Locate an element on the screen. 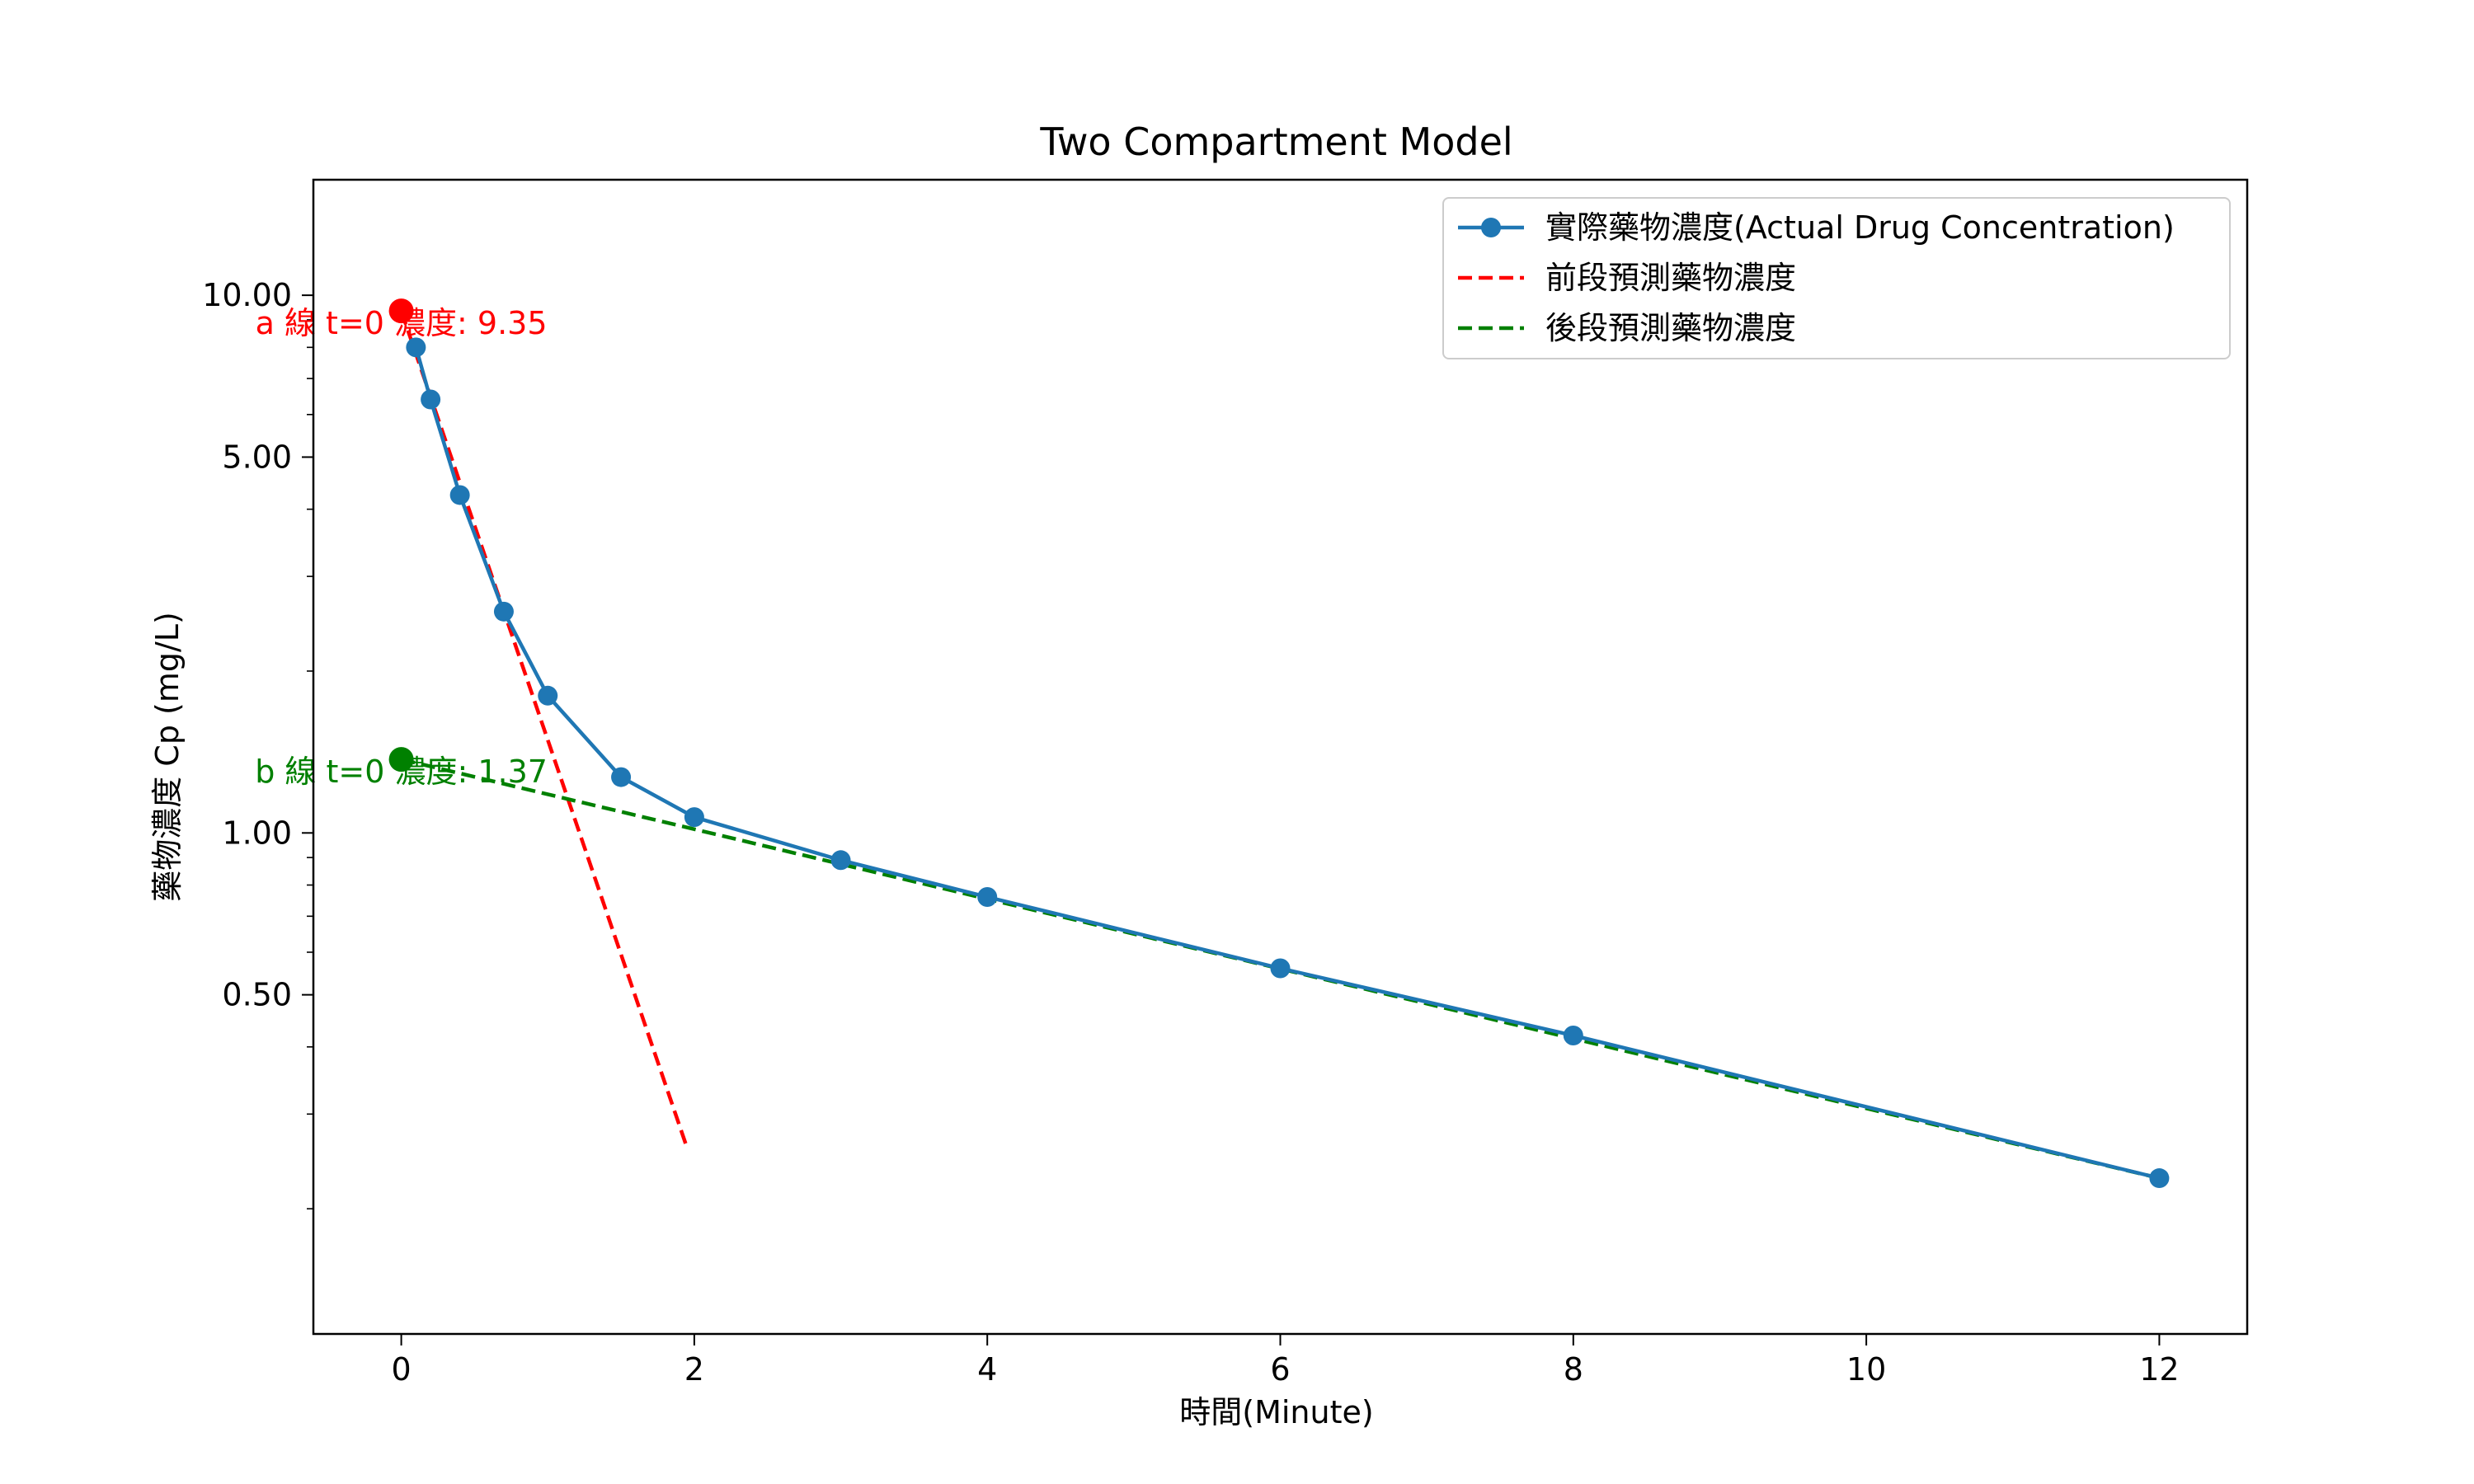  x-tick-label: 4 is located at coordinates (987, 1369).